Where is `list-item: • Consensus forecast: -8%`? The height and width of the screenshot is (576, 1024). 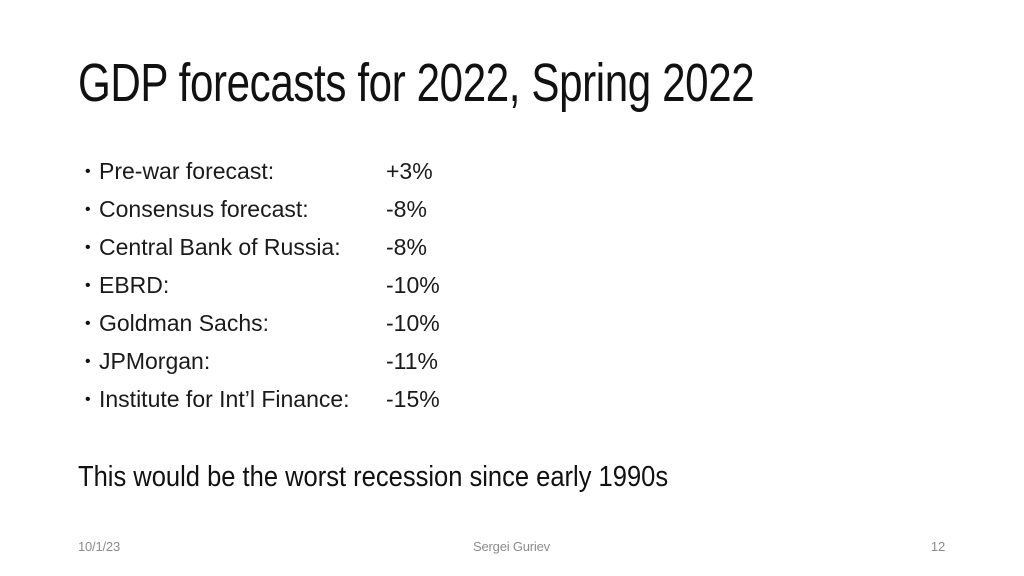
list-item: • Consensus forecast: -8% is located at coordinates (262, 209).